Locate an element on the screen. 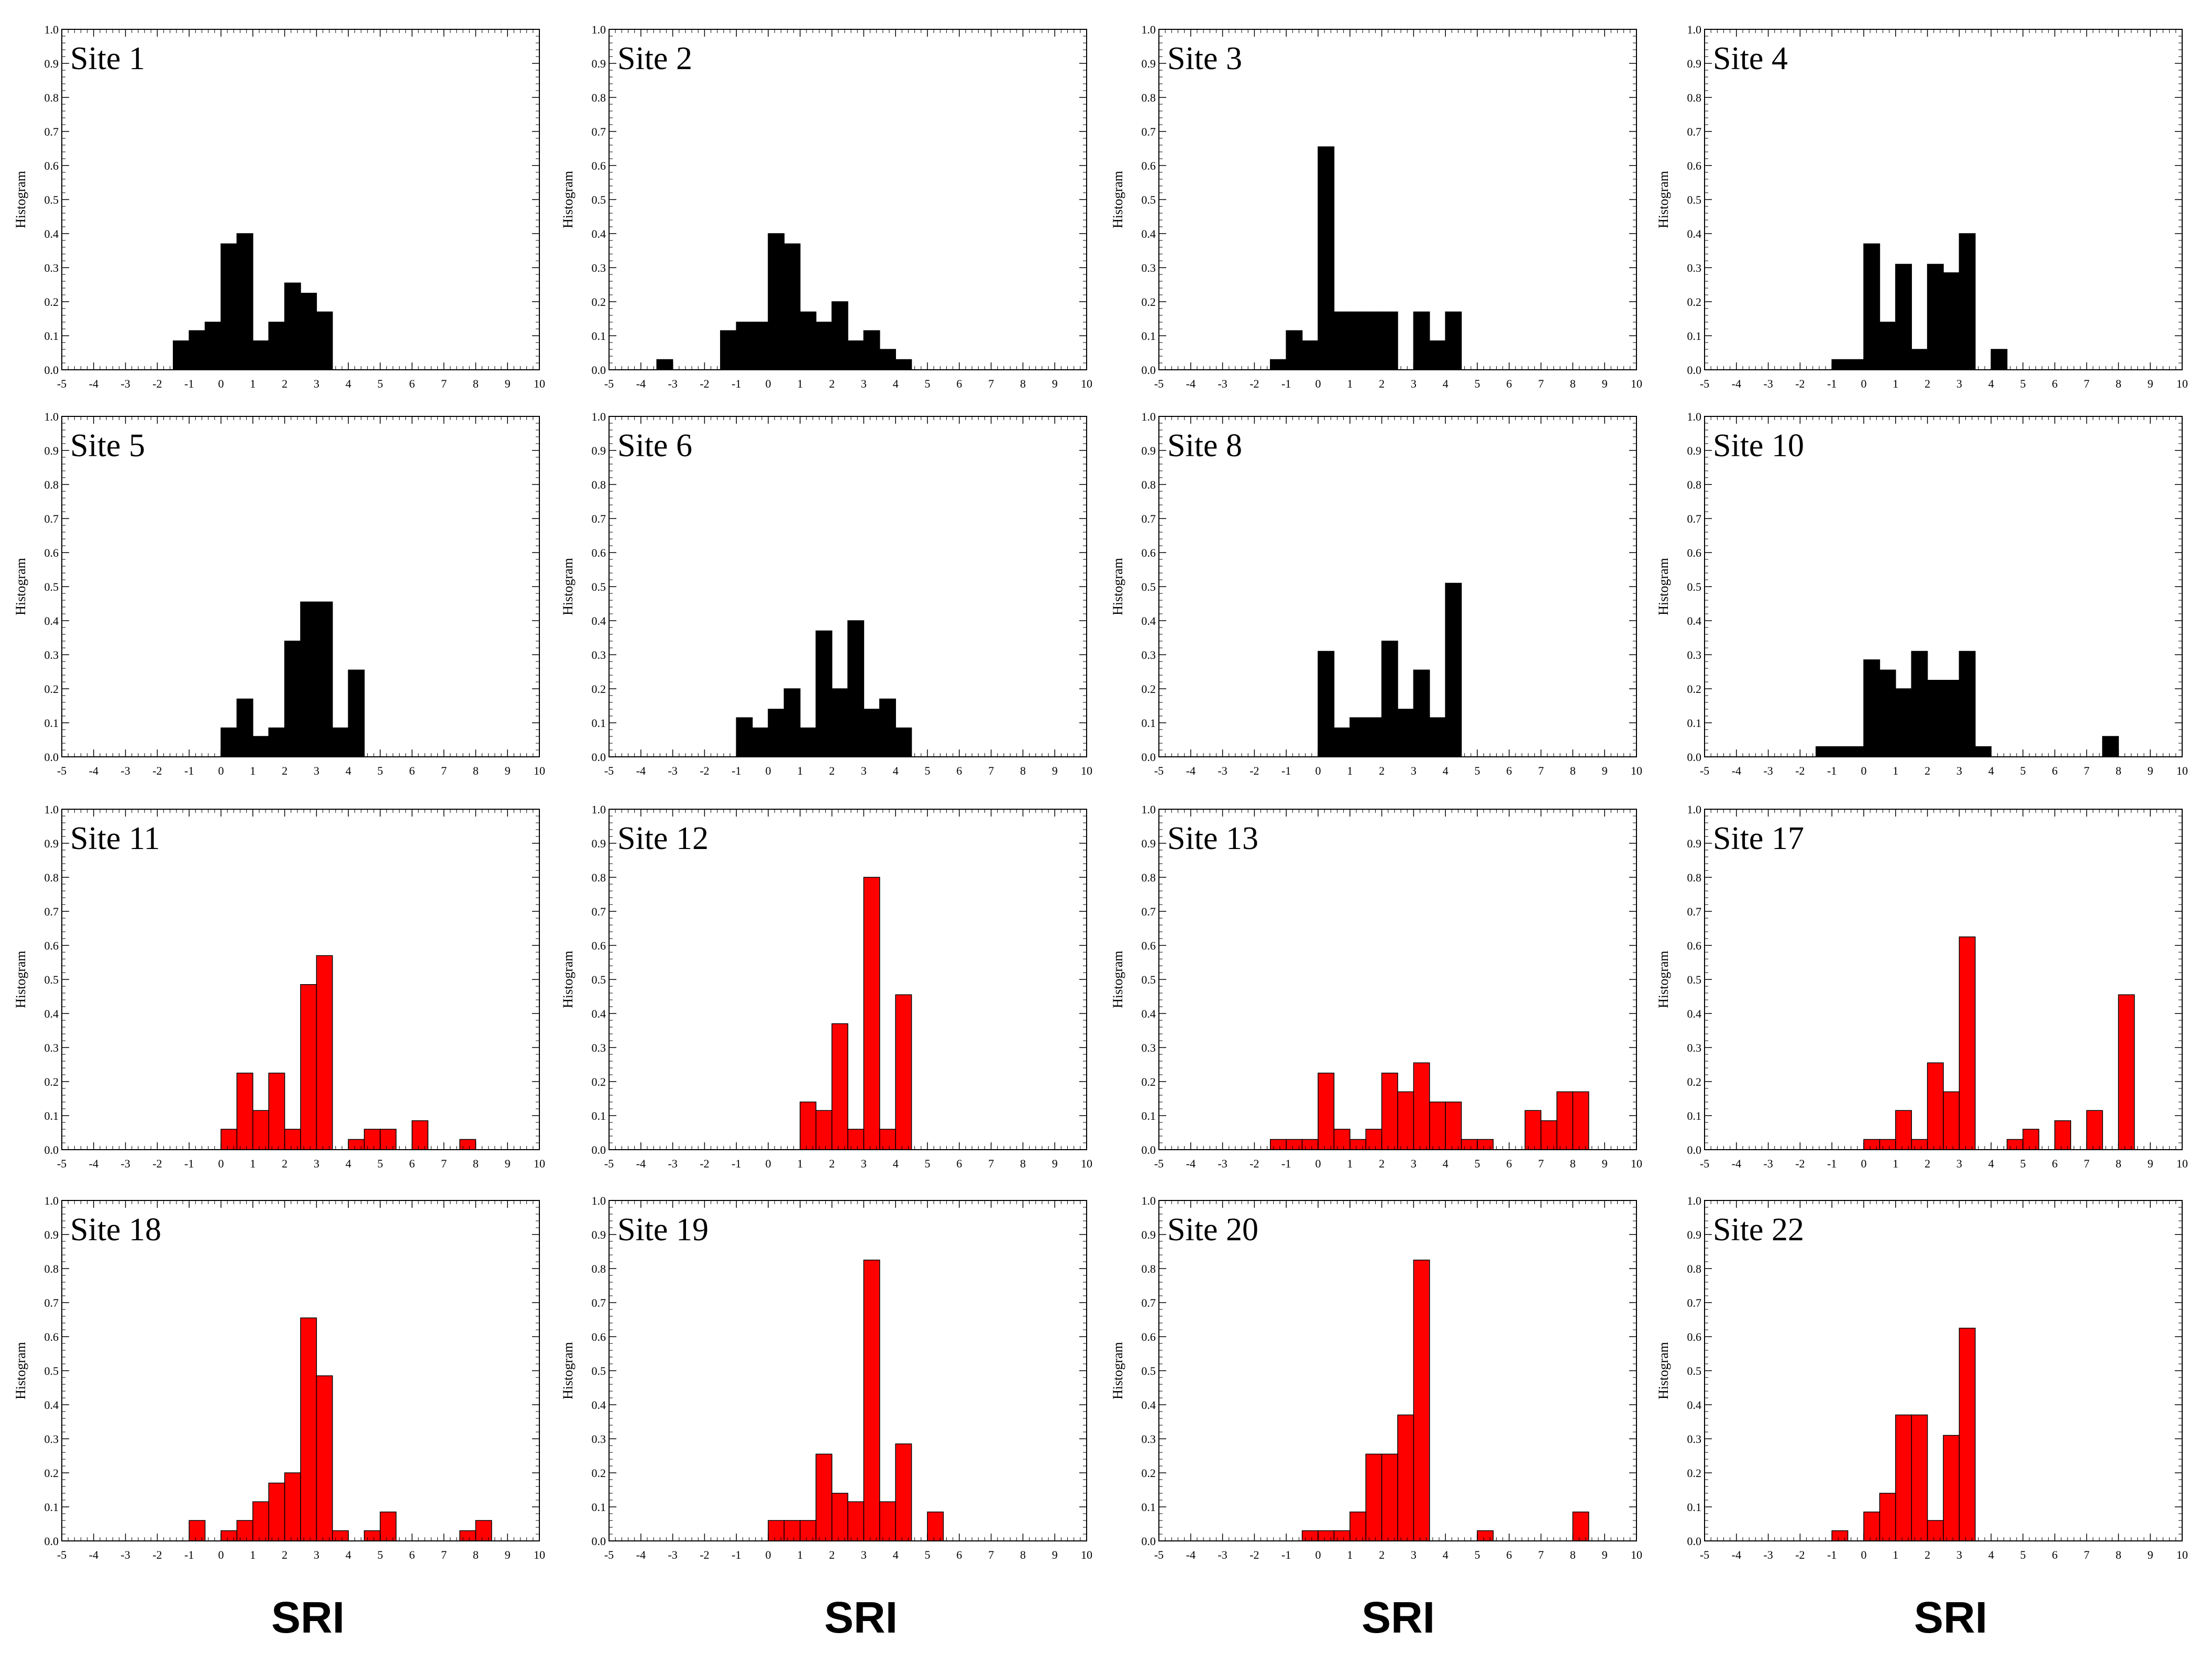  y-tick-label: 0.0 is located at coordinates (599, 1149).